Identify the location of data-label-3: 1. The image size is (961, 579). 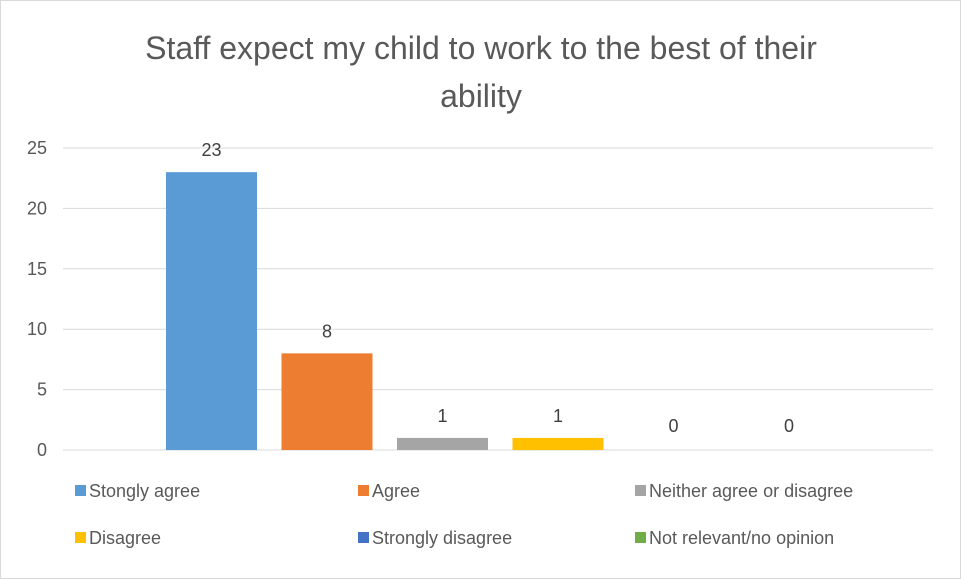
(558, 416).